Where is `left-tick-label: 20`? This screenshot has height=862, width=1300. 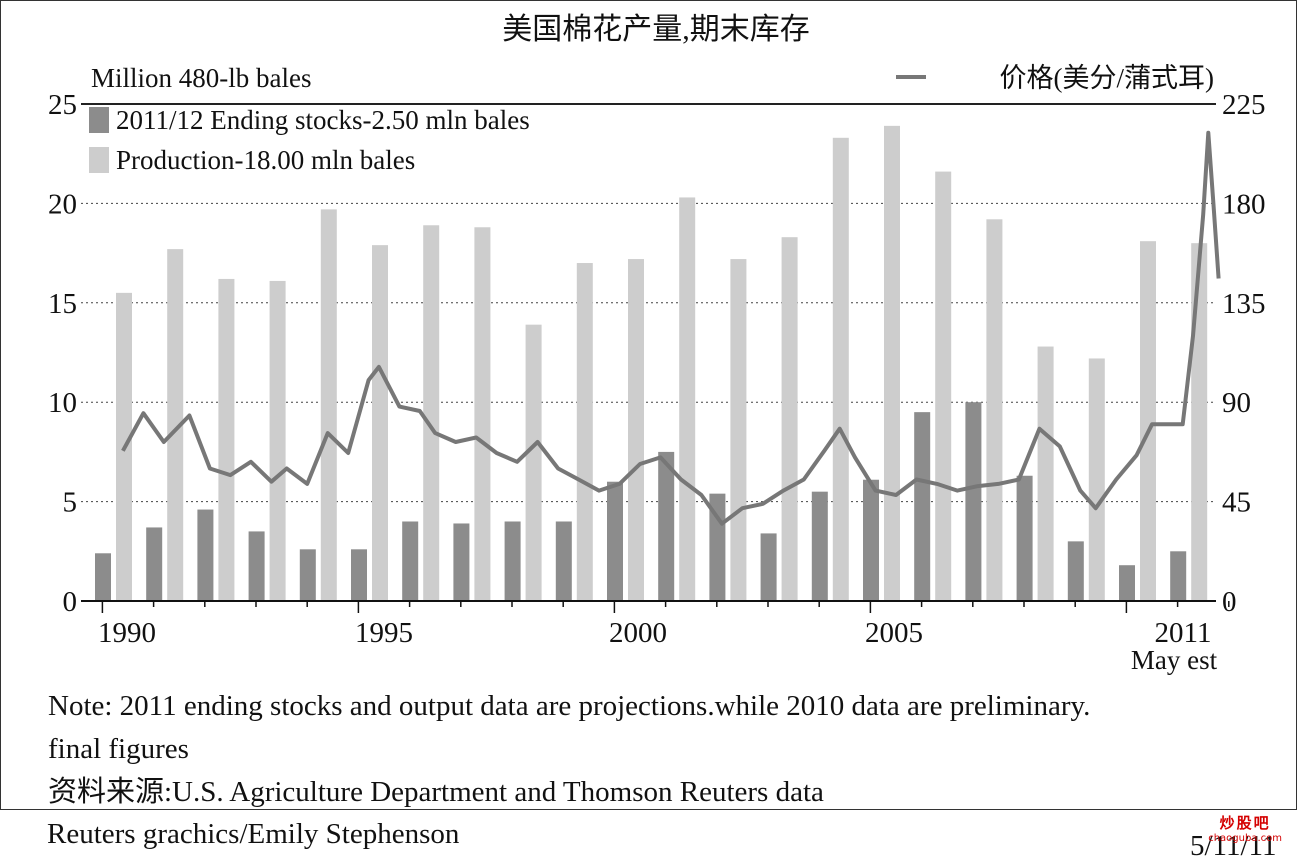
left-tick-label: 20 is located at coordinates (62, 204).